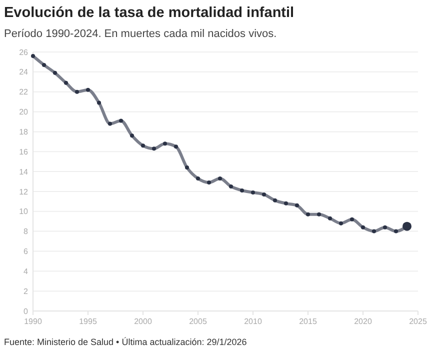 This screenshot has height=354, width=440. Describe the element at coordinates (125, 342) in the screenshot. I see `source-note: Fuente: Ministerio de Salud • Última actualización: 29/1/2026` at that location.